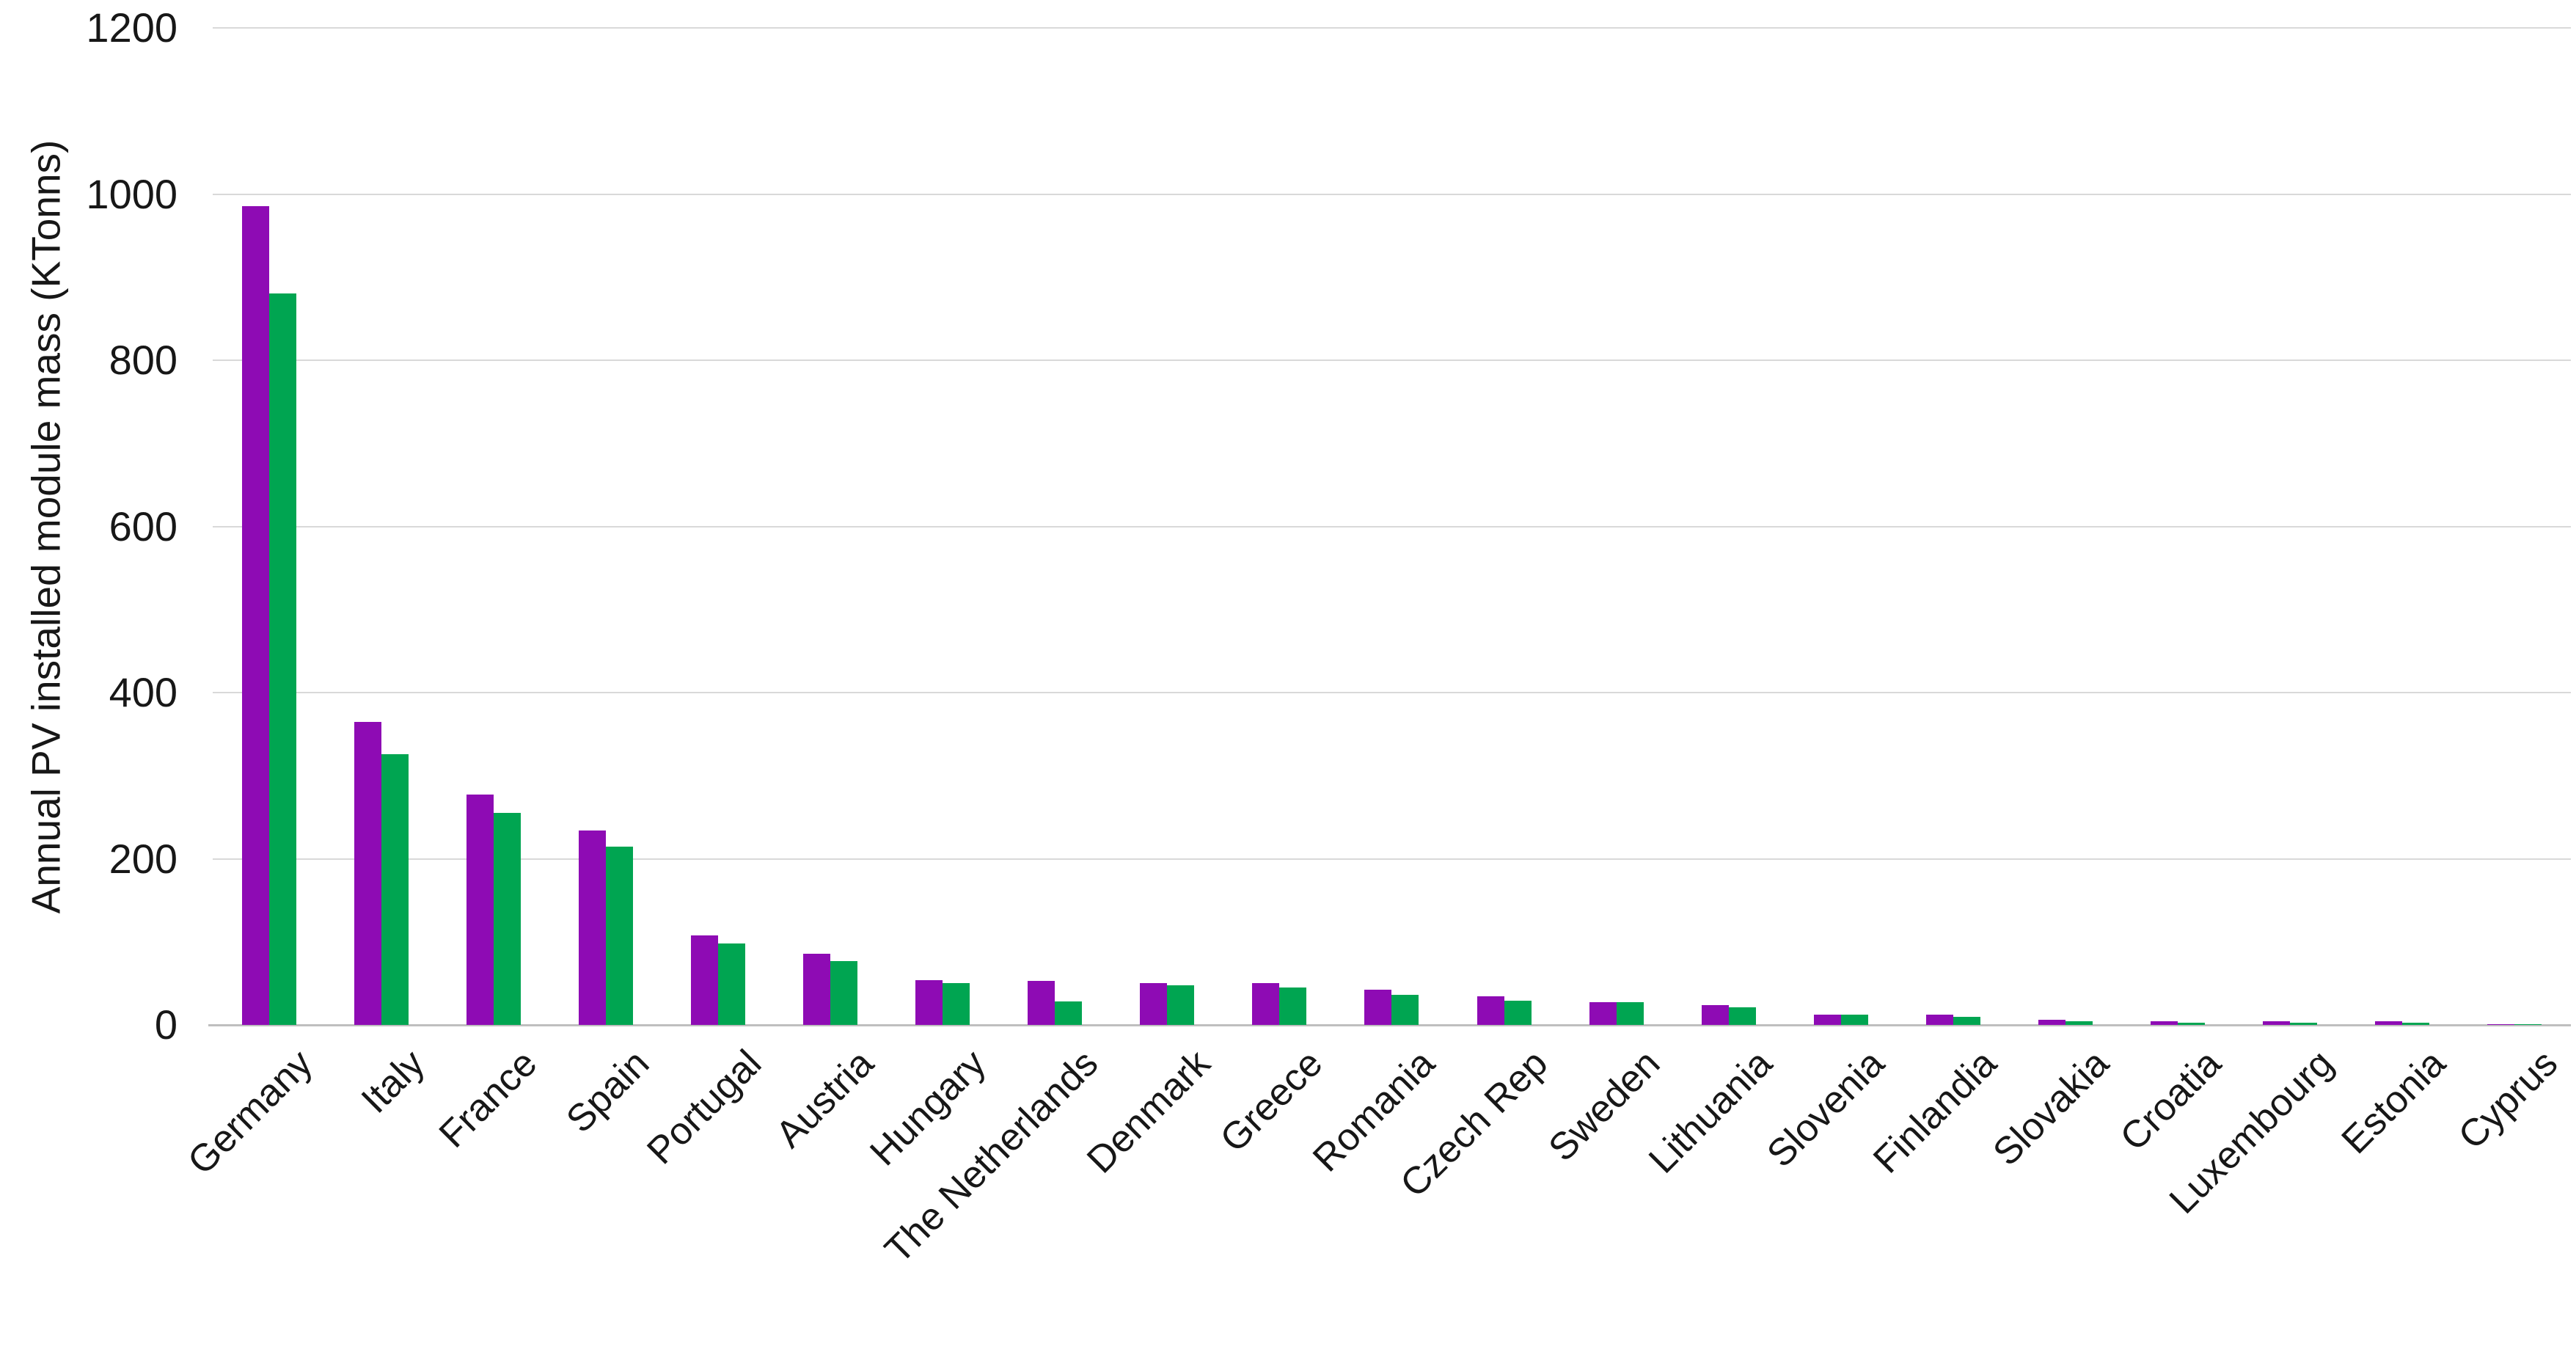 The width and height of the screenshot is (2576, 1369). Describe the element at coordinates (1713, 684) in the screenshot. I see `category-lithuania: Lithuania` at that location.